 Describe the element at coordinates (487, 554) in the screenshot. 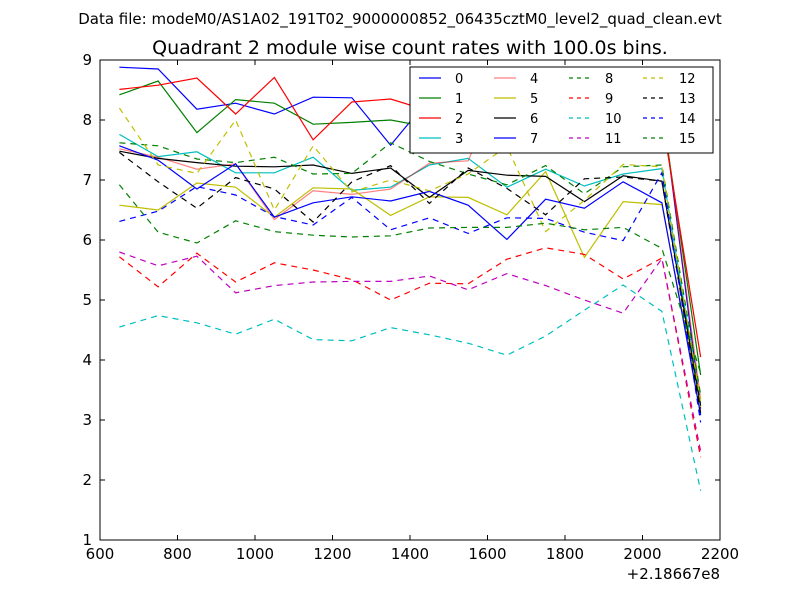

I see `x-tick-label: 1600` at that location.